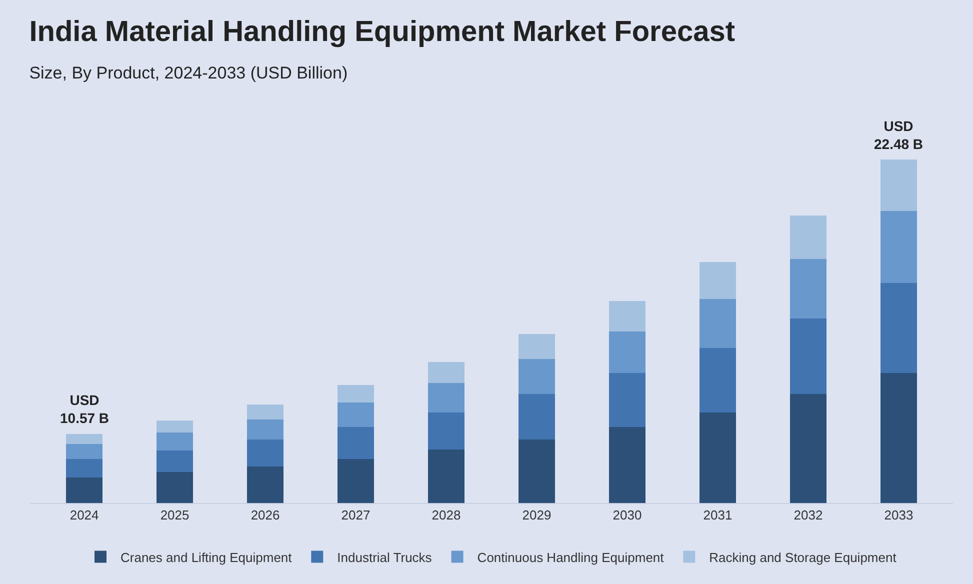 Image resolution: width=973 pixels, height=584 pixels. I want to click on legend-label: Industrial Trucks, so click(384, 557).